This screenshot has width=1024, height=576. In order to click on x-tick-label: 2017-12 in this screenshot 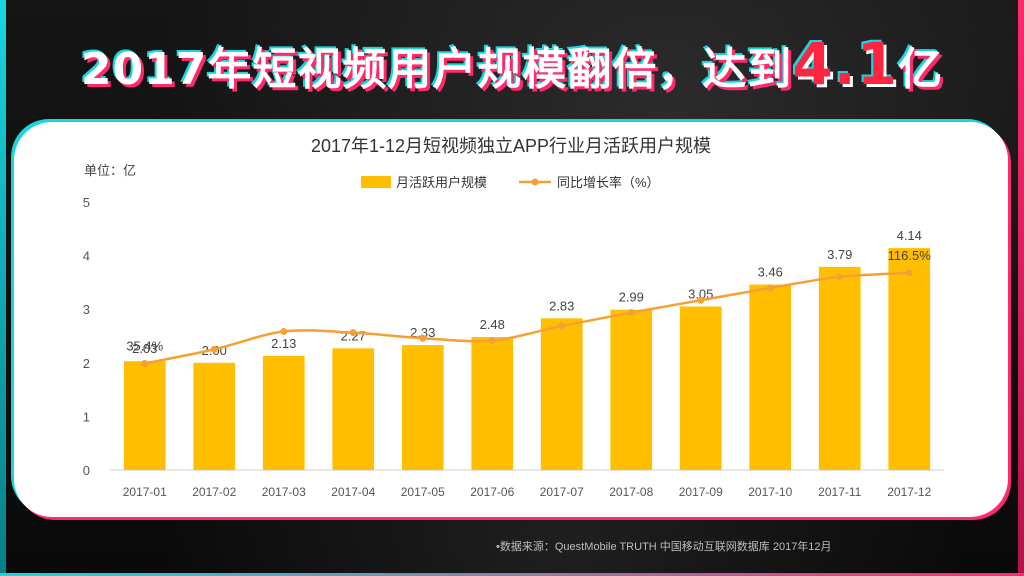, I will do `click(909, 492)`.